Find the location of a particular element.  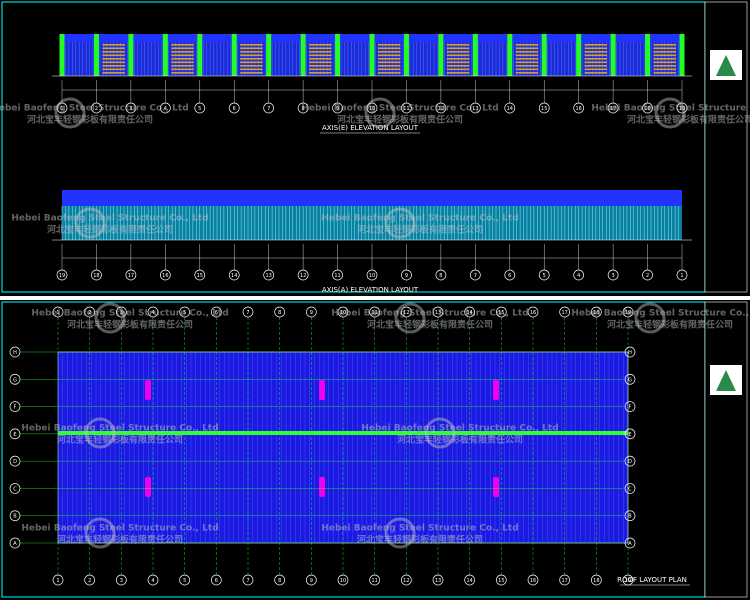

axis-label: A is located at coordinates (630, 544).